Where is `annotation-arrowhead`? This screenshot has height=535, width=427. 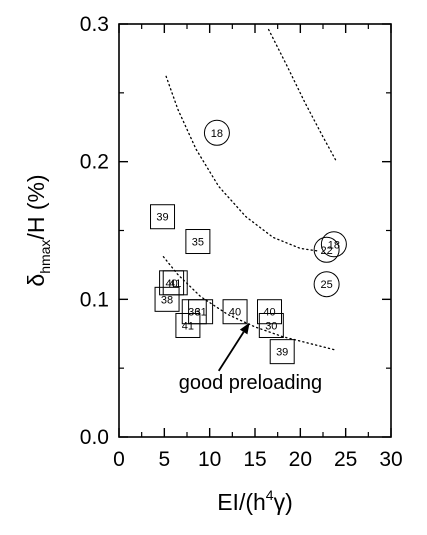 annotation-arrowhead is located at coordinates (244, 328).